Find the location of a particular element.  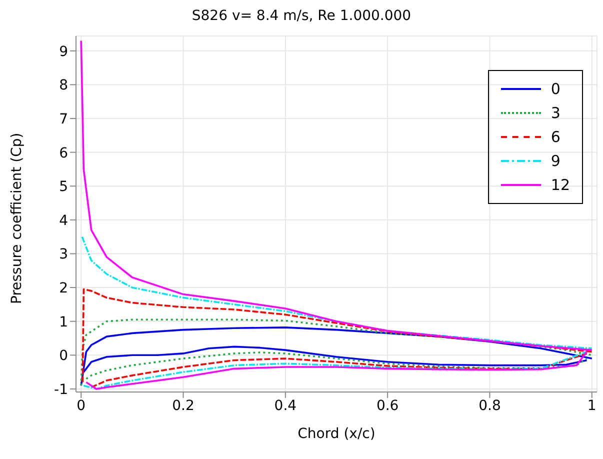

y-tick-label: 2 is located at coordinates (63, 288).